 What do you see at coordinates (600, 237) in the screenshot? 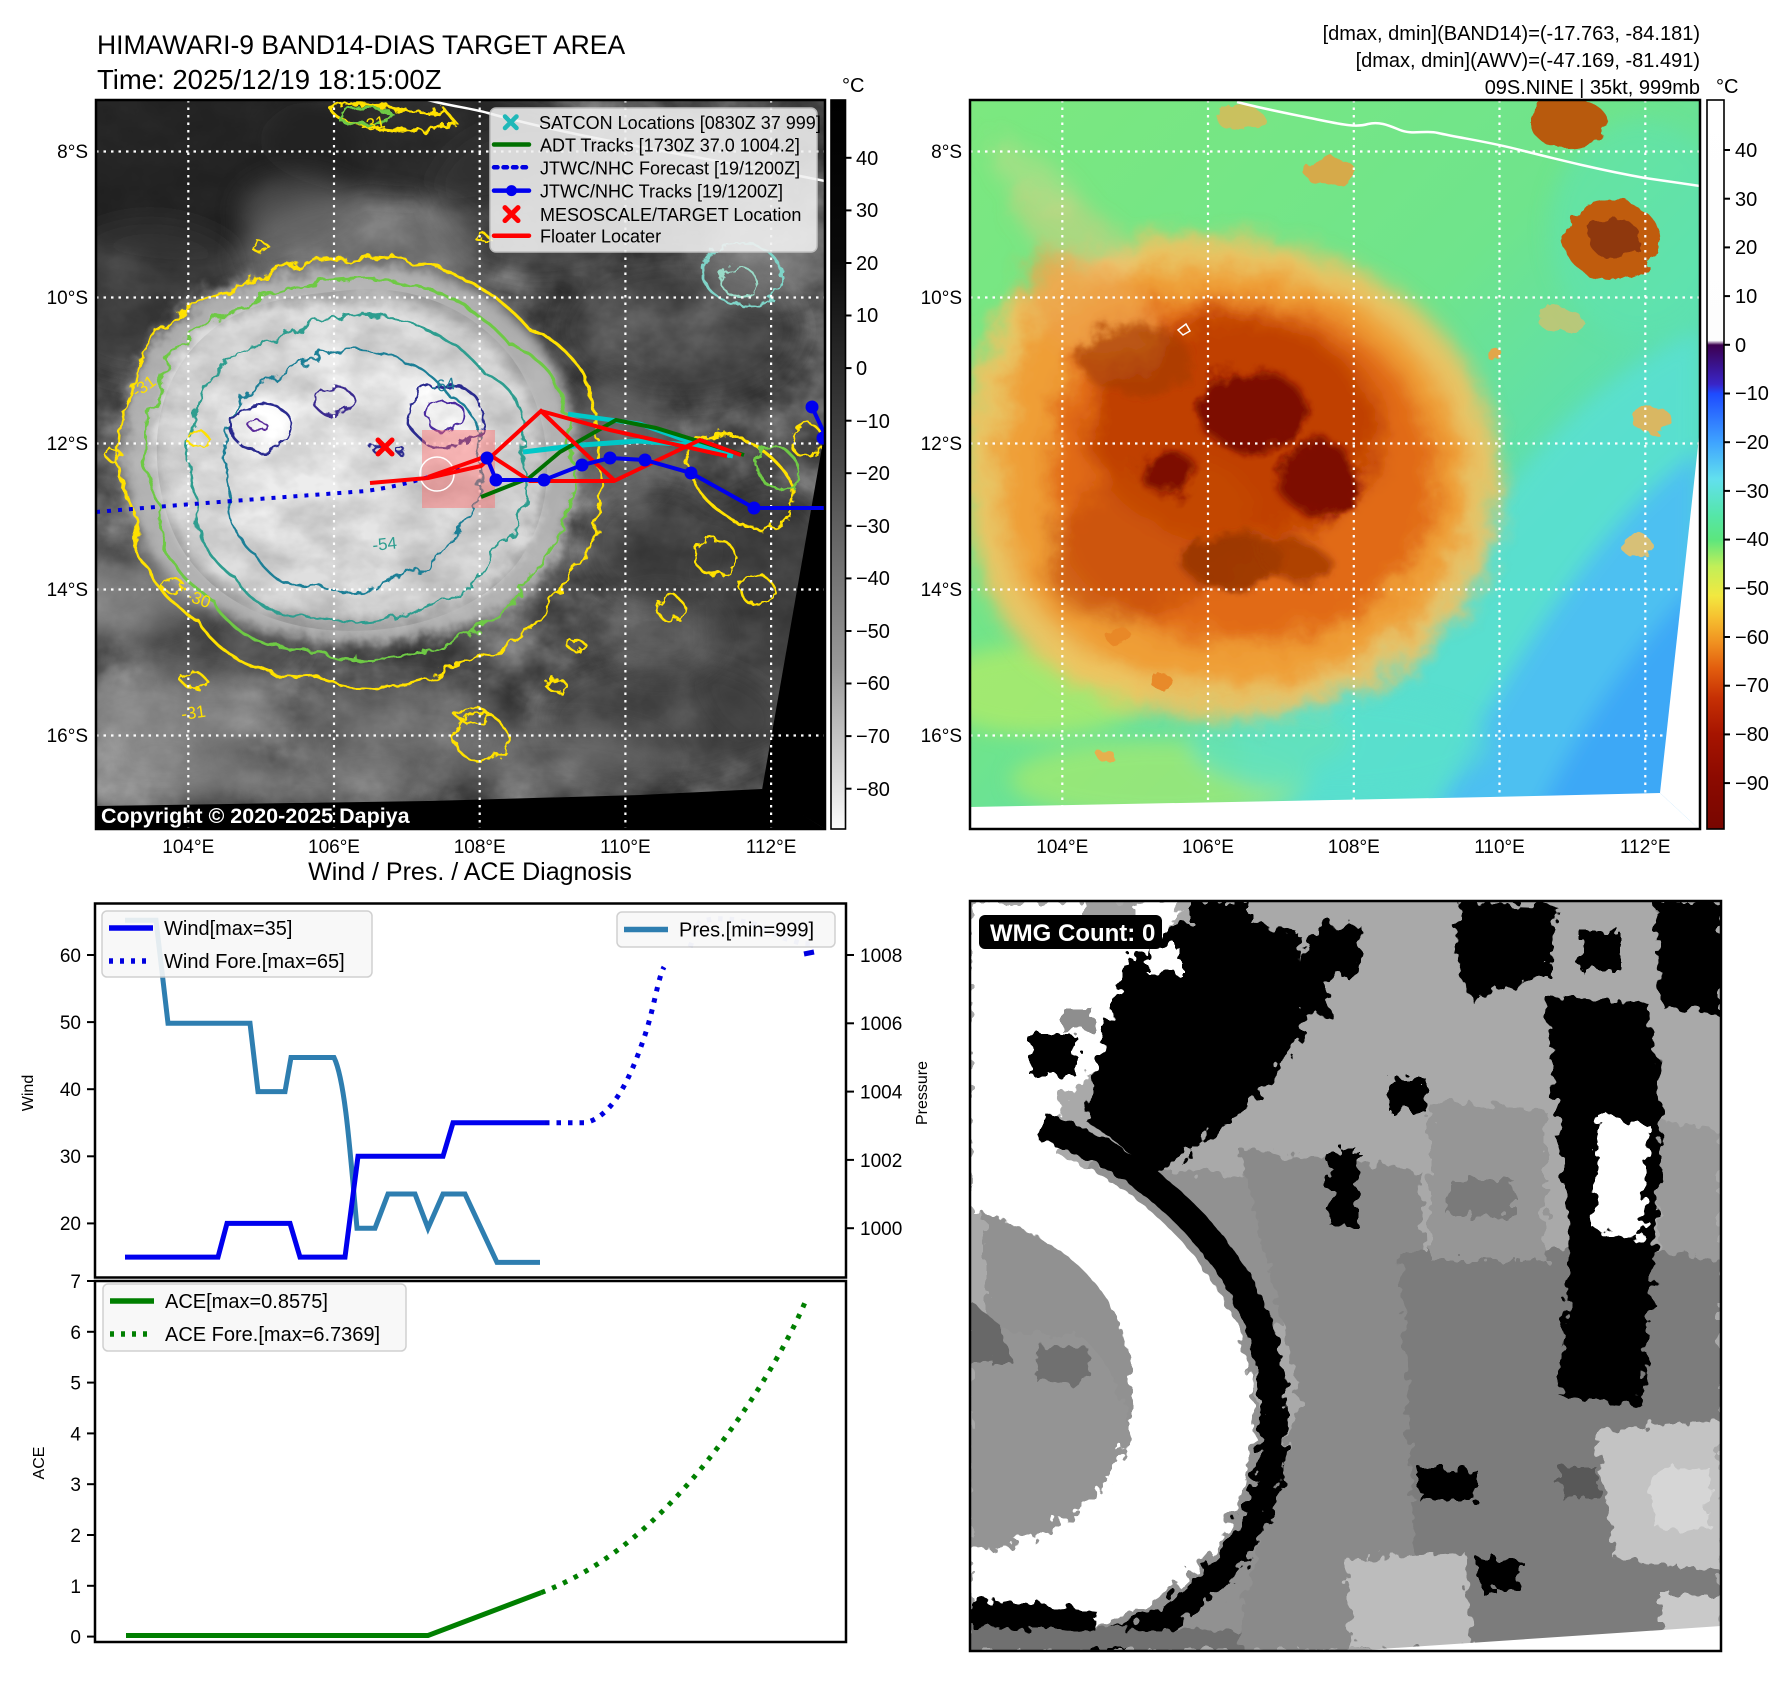
I see `svg-text: Floater Locater` at bounding box center [600, 237].